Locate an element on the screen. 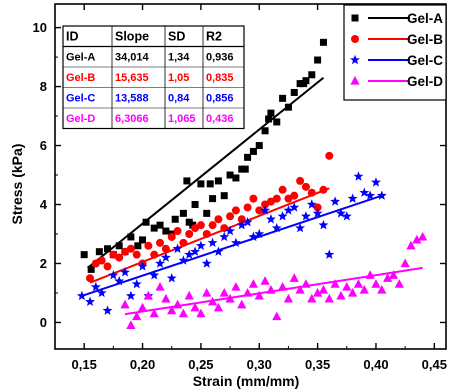 This screenshot has width=449, height=392. table-cell: Gel-B is located at coordinates (80, 78).